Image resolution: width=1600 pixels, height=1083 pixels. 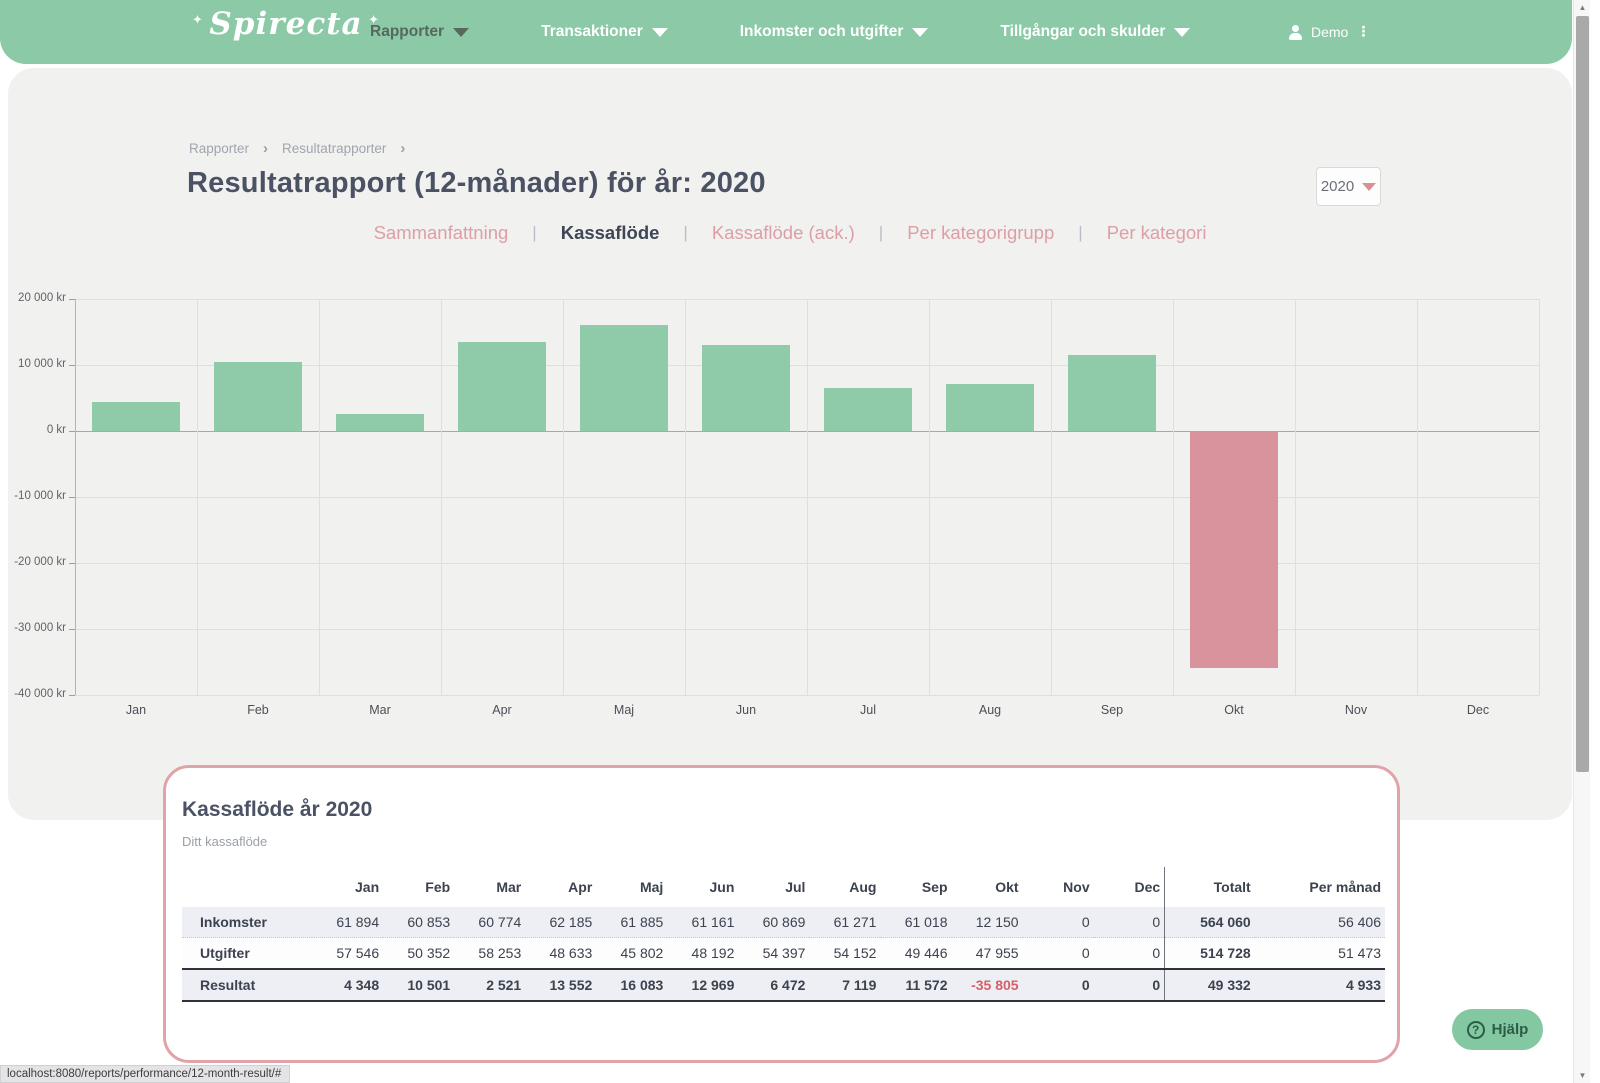 What do you see at coordinates (247, 922) in the screenshot?
I see `row-label: Inkomster` at bounding box center [247, 922].